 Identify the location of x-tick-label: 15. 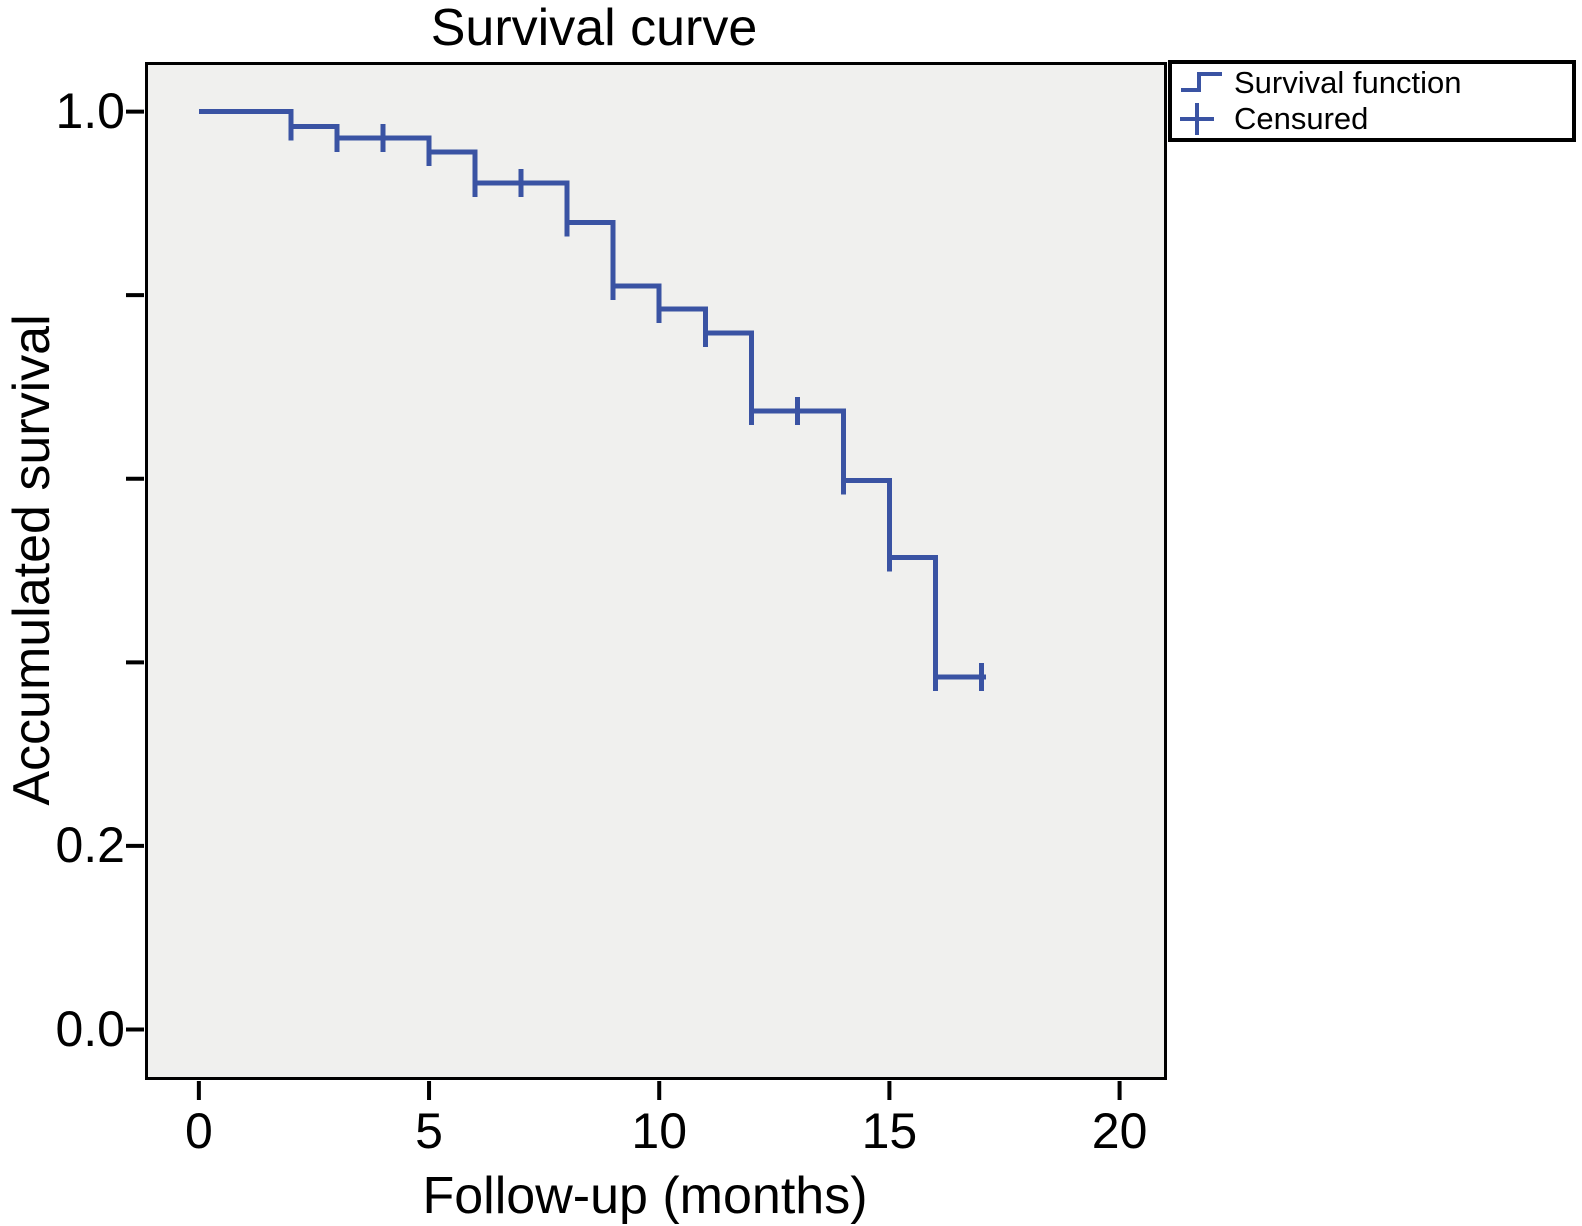
(889, 1131).